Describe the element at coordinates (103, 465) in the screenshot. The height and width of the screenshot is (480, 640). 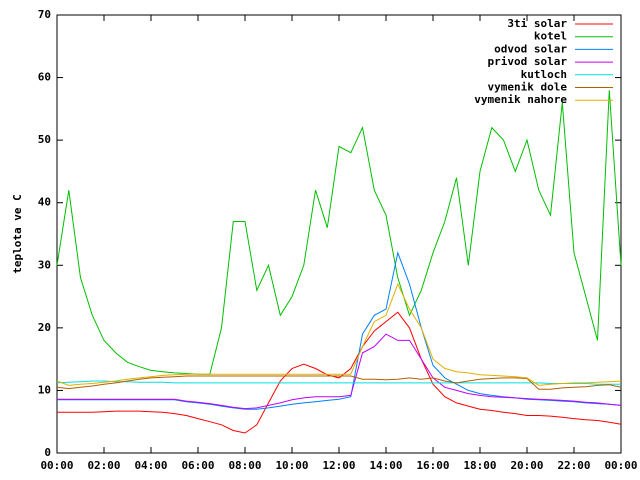
I see `x-tick-label: 02:00` at that location.